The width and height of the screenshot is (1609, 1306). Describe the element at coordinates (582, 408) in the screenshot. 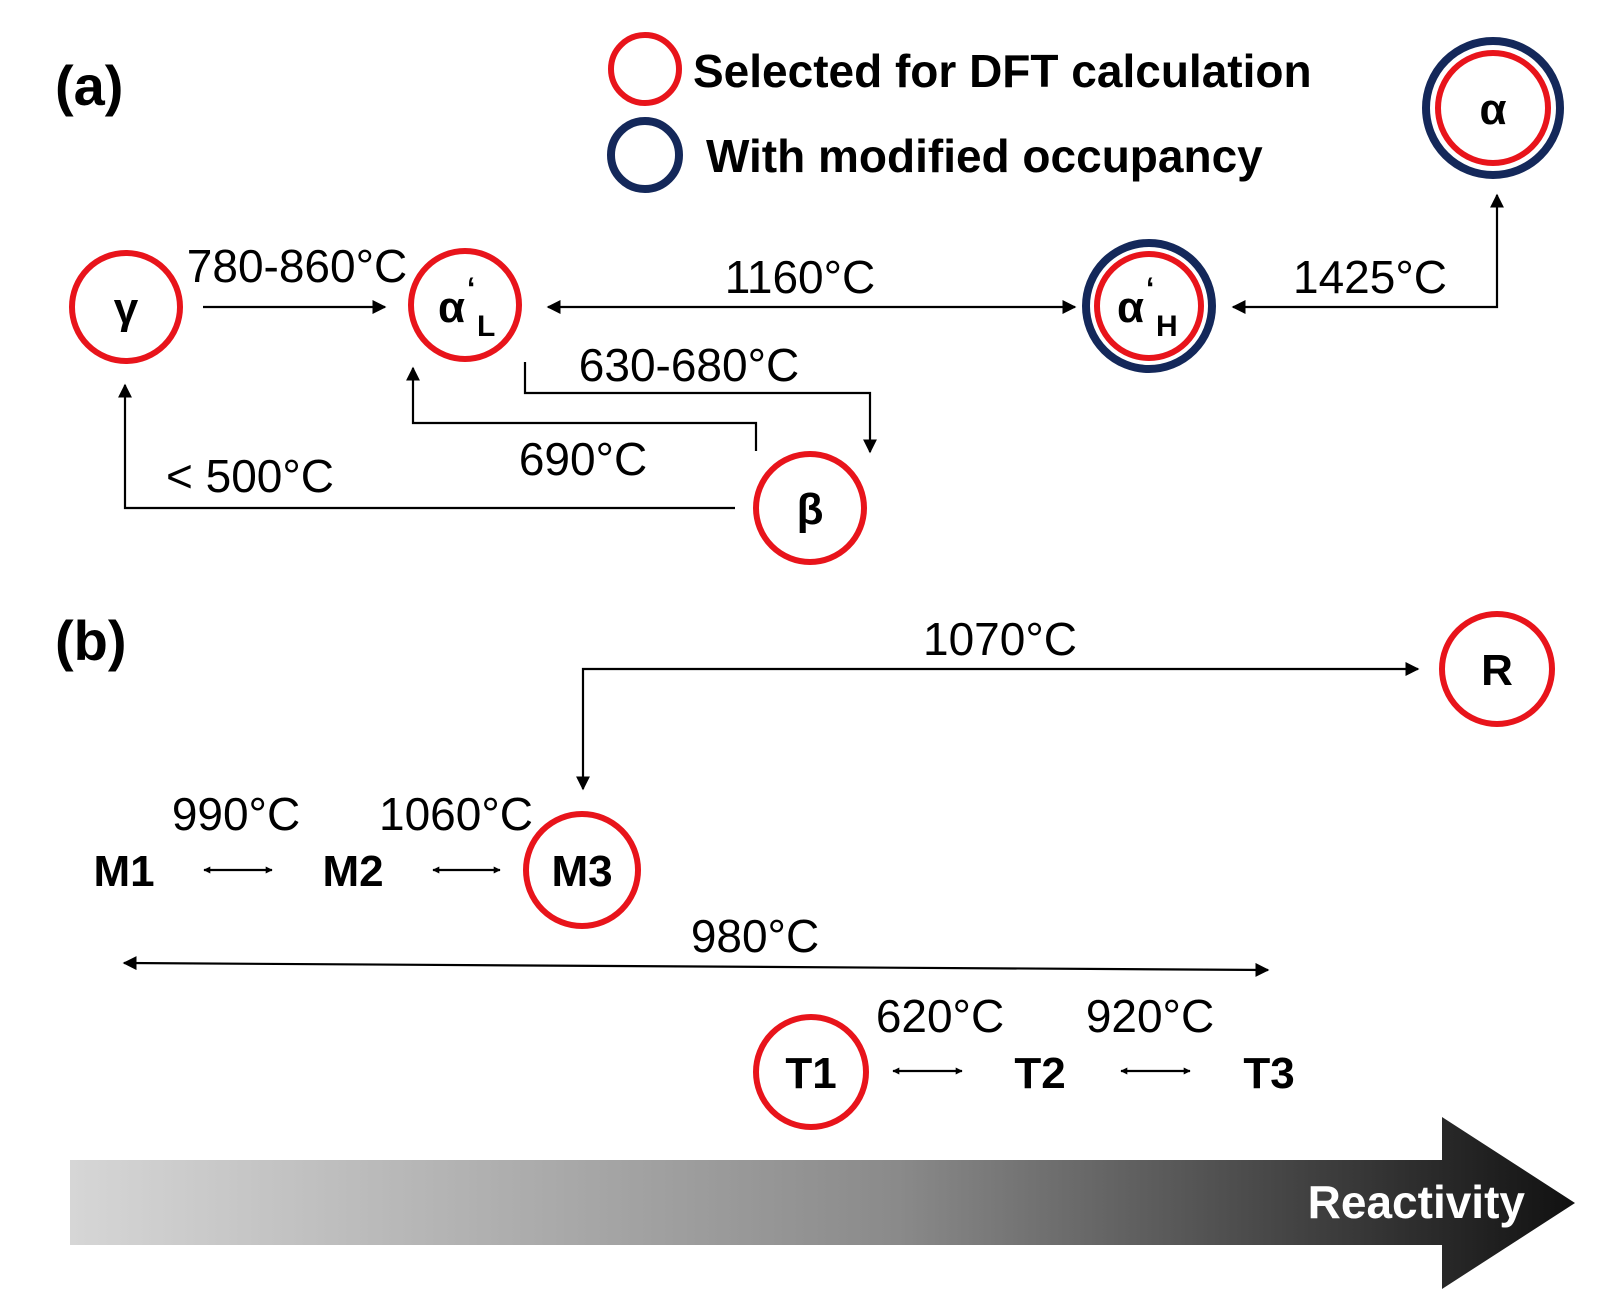

I see `arrow-beta-to-alphaL` at that location.